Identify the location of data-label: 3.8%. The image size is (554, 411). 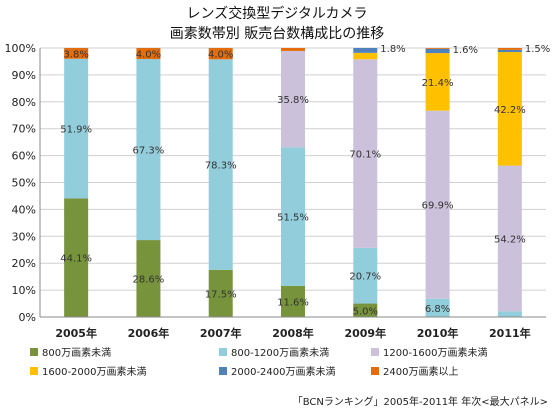
(75, 54).